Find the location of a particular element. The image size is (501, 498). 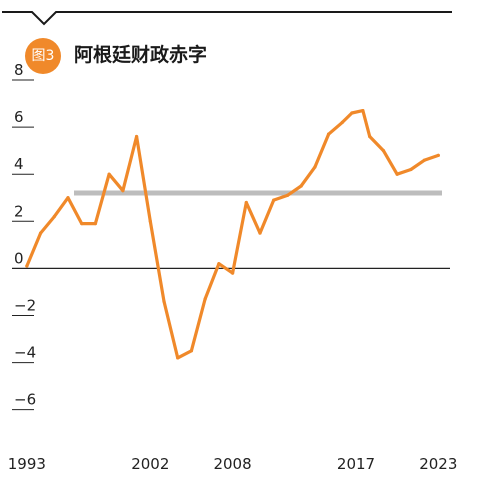

header-rule-line is located at coordinates (227, 18).